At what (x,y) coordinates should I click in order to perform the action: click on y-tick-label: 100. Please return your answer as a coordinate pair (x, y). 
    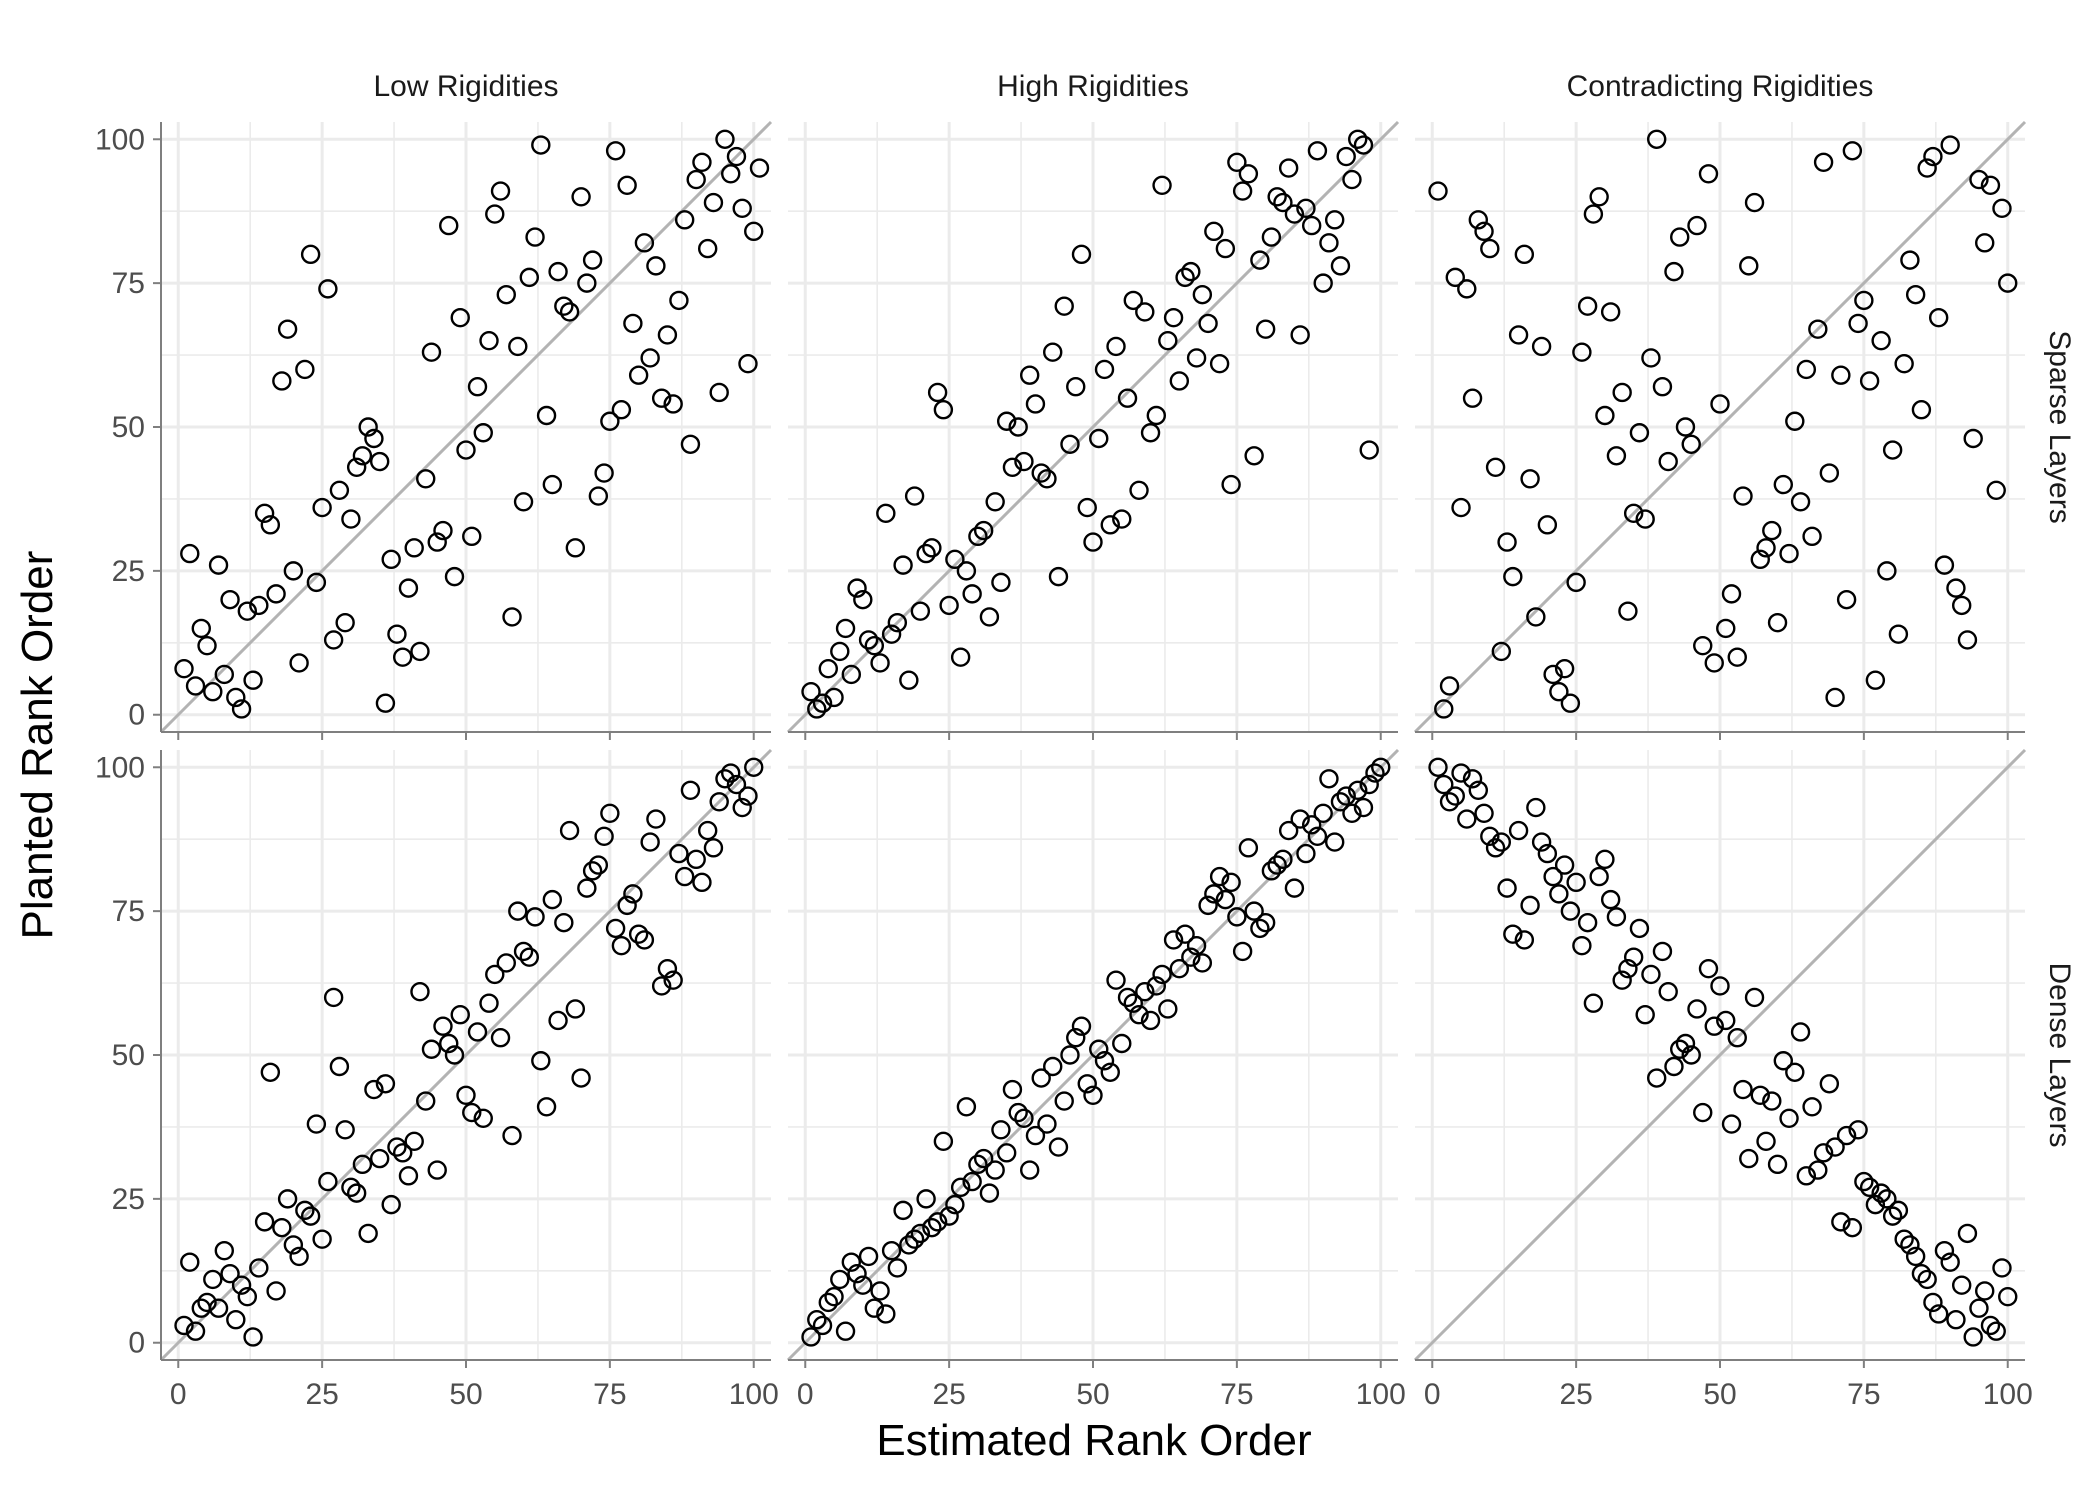
    Looking at the image, I should click on (120, 139).